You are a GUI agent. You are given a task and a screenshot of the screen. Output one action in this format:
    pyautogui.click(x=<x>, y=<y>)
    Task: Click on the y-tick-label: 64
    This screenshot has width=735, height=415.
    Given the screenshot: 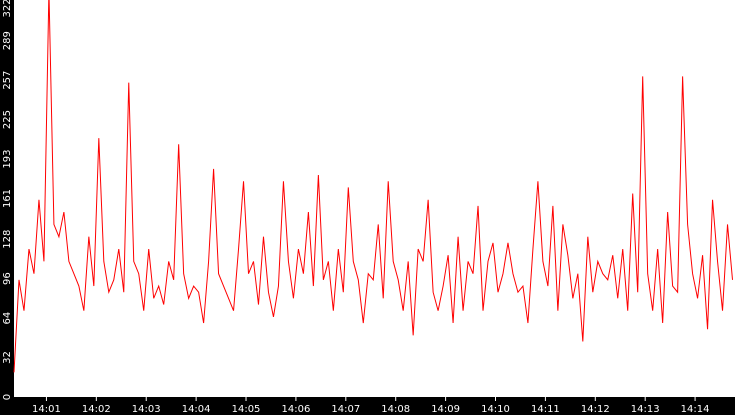 What is the action you would take?
    pyautogui.click(x=7, y=318)
    